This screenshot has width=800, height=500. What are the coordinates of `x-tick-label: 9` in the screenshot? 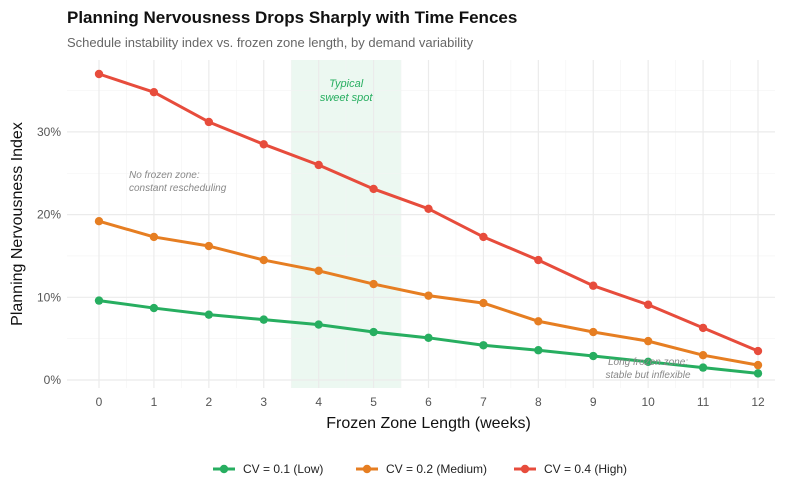 It's located at (593, 402).